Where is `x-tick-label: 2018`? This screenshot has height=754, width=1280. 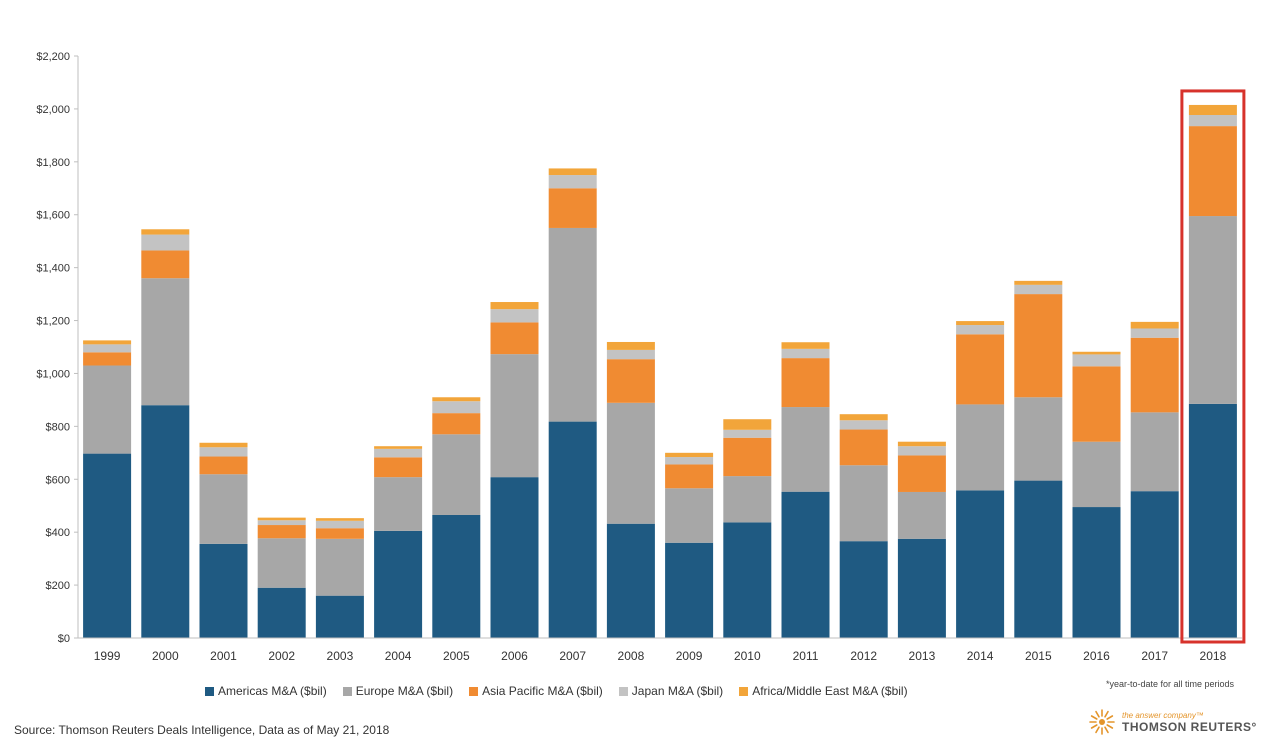
x-tick-label: 2018 is located at coordinates (1213, 656).